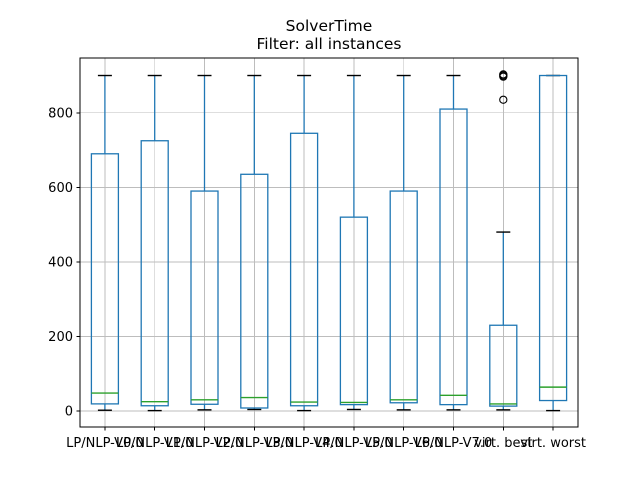 This screenshot has height=480, width=640. Describe the element at coordinates (69, 411) in the screenshot. I see `y-tick-label: 0` at that location.